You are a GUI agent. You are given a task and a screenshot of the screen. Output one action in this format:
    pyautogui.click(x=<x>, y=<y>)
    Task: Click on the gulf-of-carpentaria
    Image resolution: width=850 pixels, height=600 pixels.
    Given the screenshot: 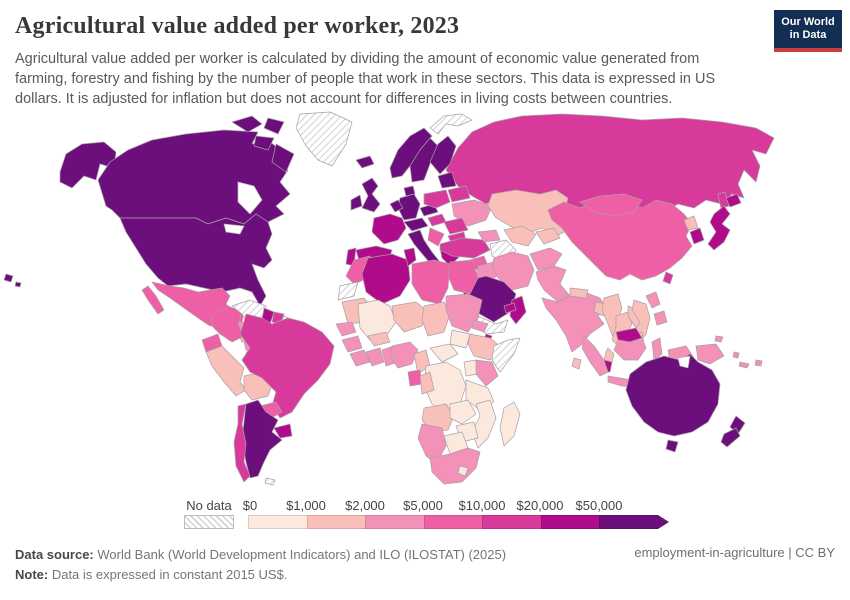 What is the action you would take?
    pyautogui.click(x=684, y=362)
    